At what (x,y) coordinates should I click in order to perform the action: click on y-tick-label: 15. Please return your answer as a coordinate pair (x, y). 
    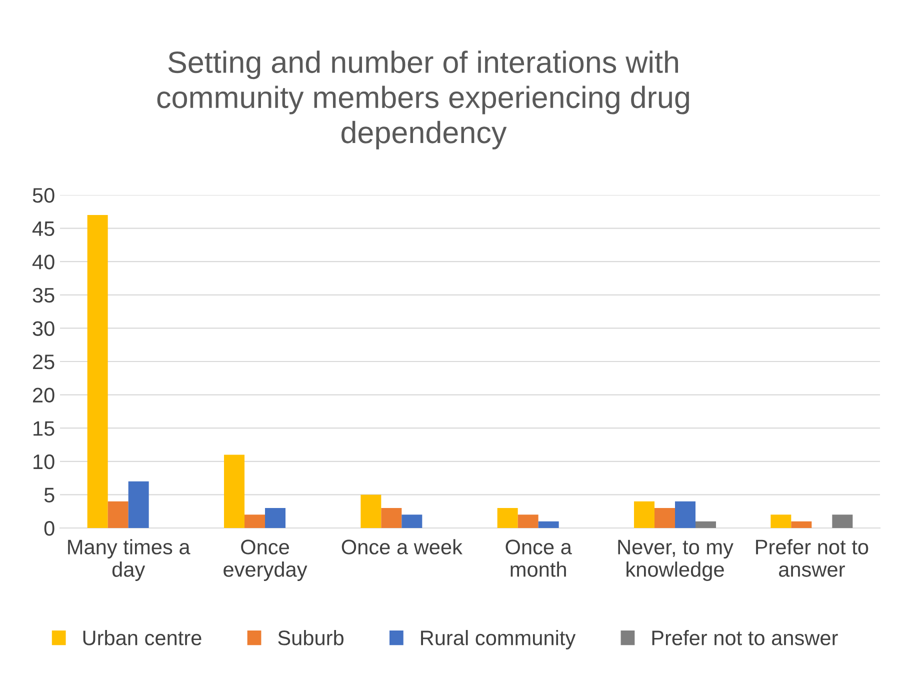
    Looking at the image, I should click on (44, 428).